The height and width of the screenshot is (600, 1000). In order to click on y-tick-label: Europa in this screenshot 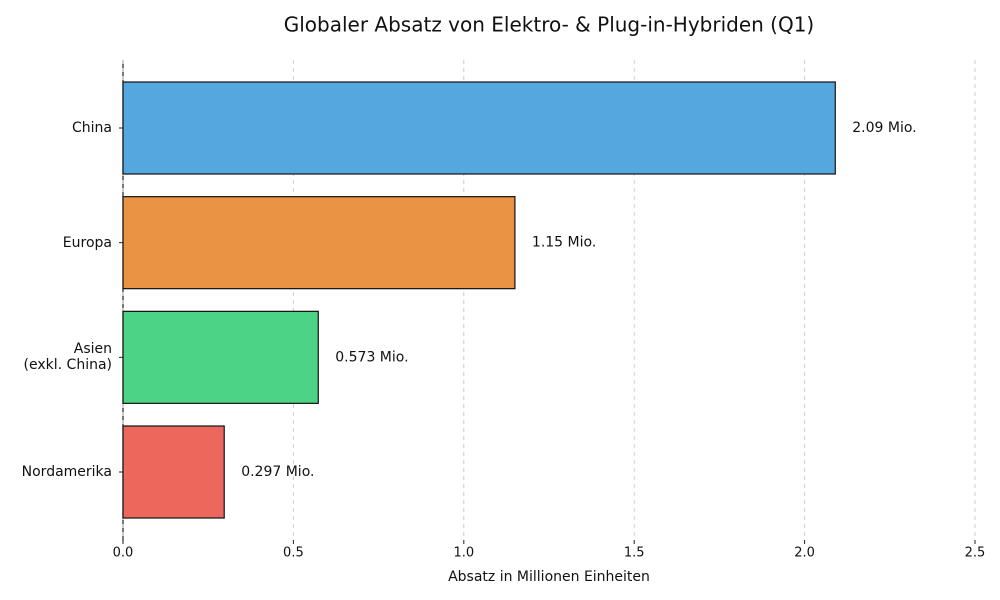, I will do `click(87, 242)`.